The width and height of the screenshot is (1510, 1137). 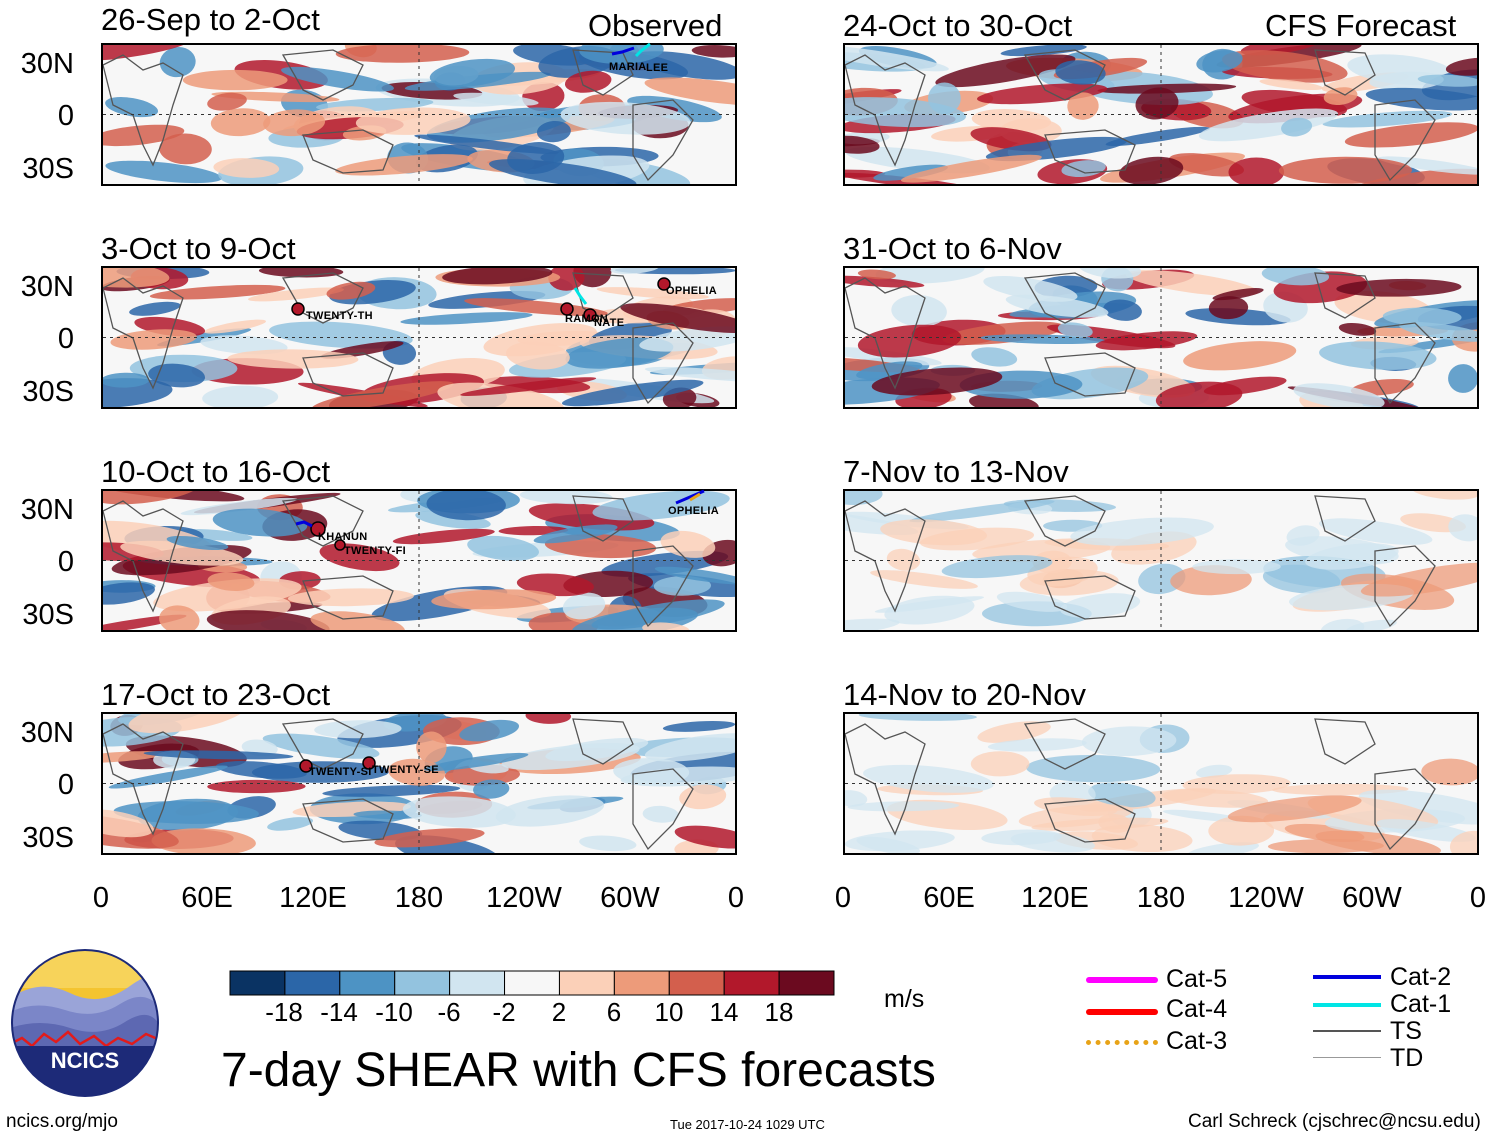 What do you see at coordinates (419, 337) in the screenshot?
I see `map-panel-obs2` at bounding box center [419, 337].